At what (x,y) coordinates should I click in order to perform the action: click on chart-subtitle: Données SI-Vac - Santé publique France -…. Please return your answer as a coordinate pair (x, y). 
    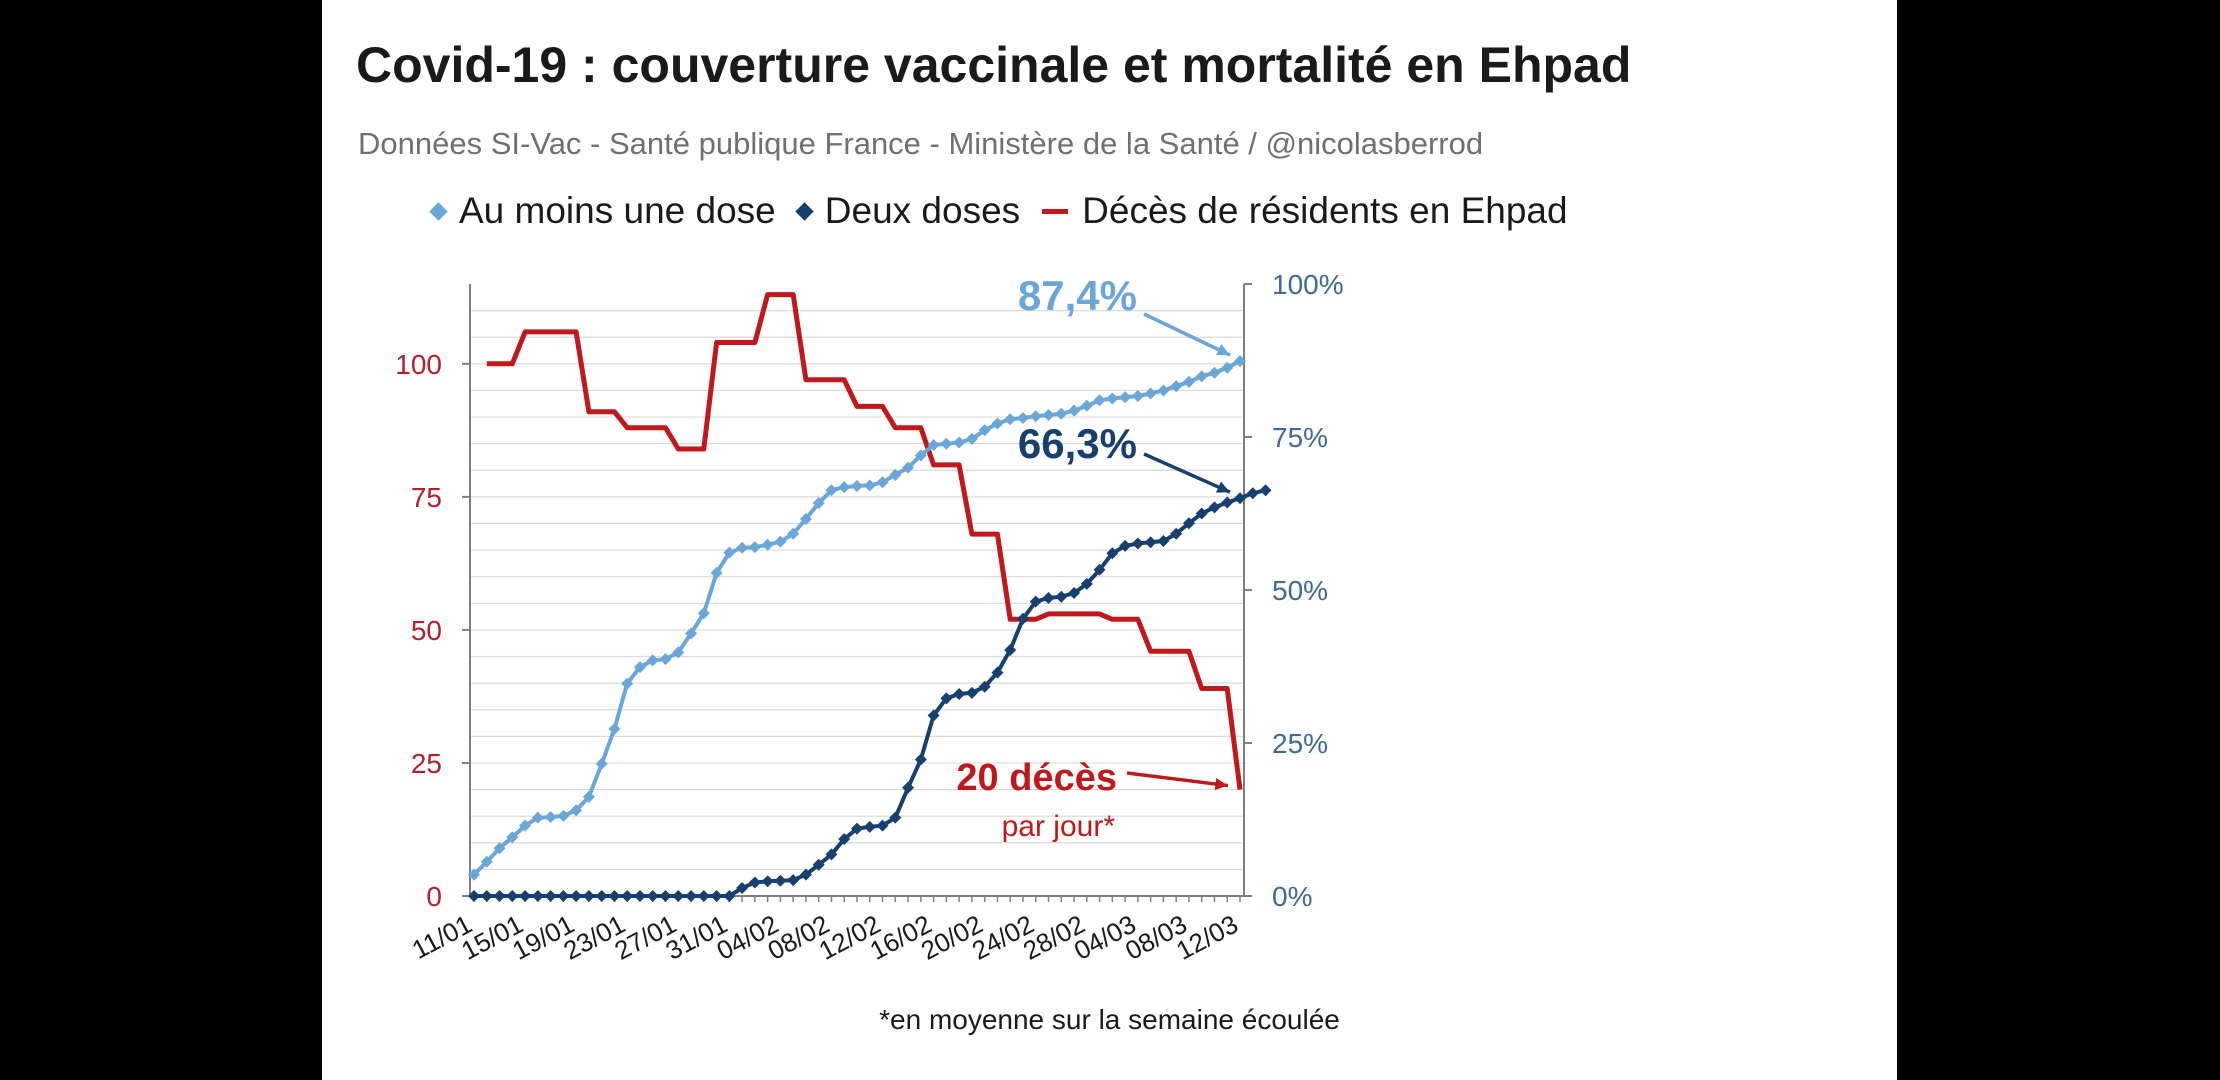
    Looking at the image, I should click on (921, 143).